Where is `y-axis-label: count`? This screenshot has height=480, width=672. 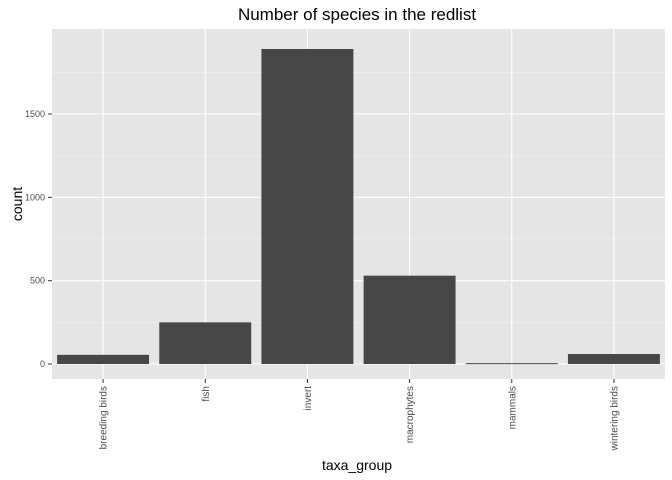 y-axis-label: count is located at coordinates (17, 204).